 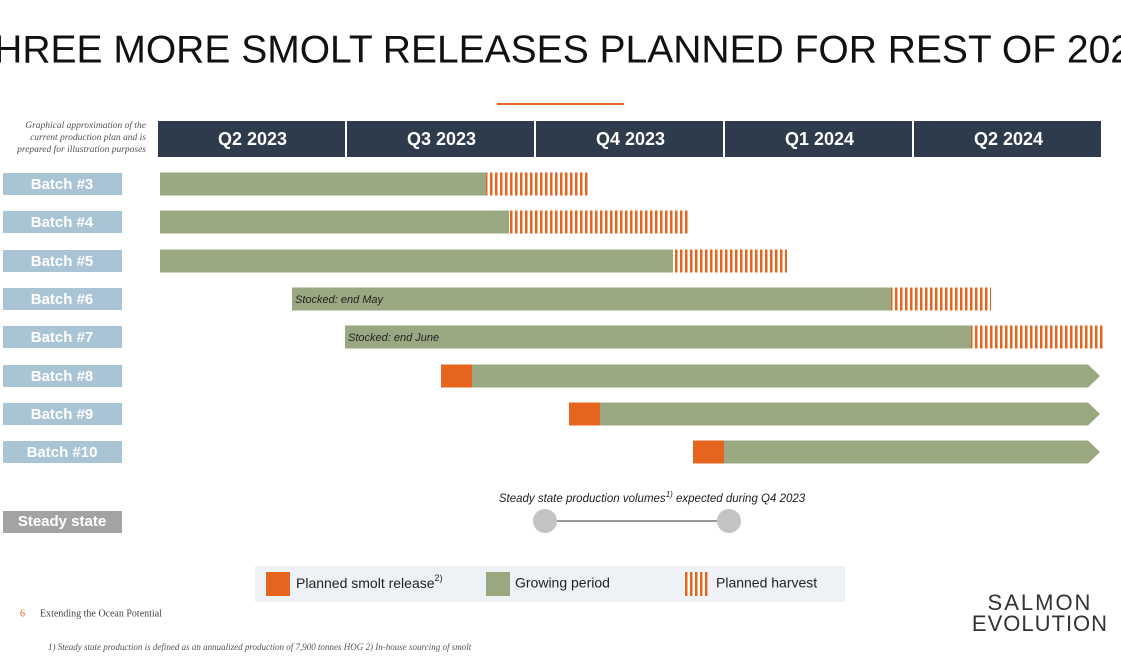 I want to click on note-sup: 1), so click(x=669, y=494).